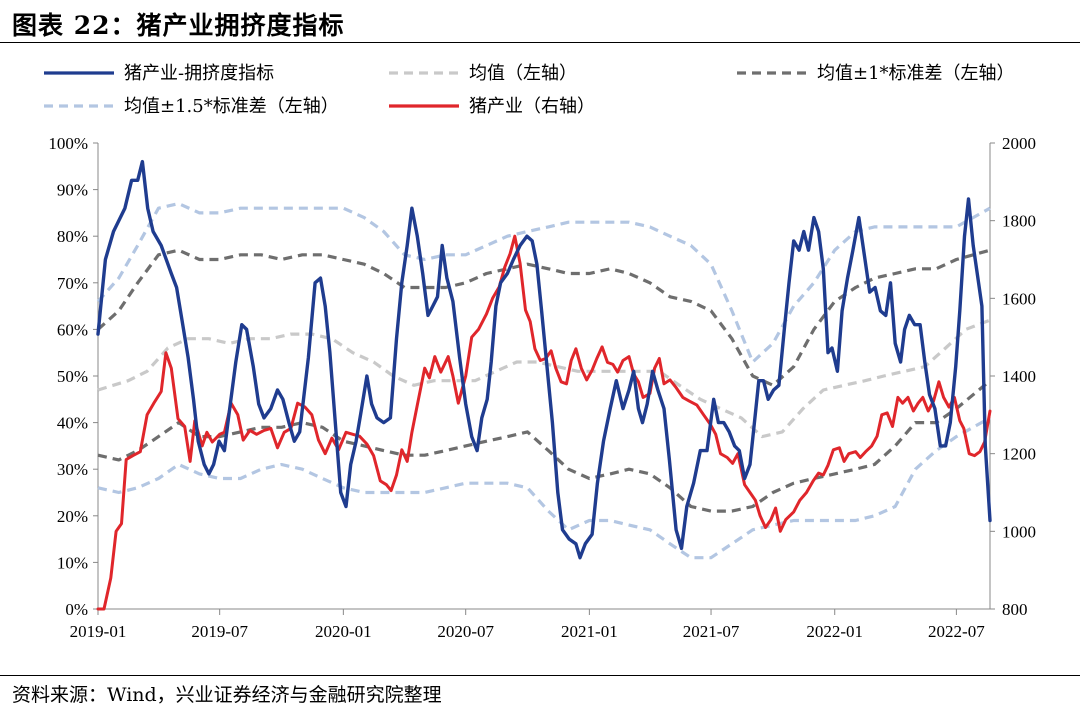 This screenshot has height=713, width=1080. I want to click on legend-label: 均值±1*标准差（左轴）, so click(916, 73).